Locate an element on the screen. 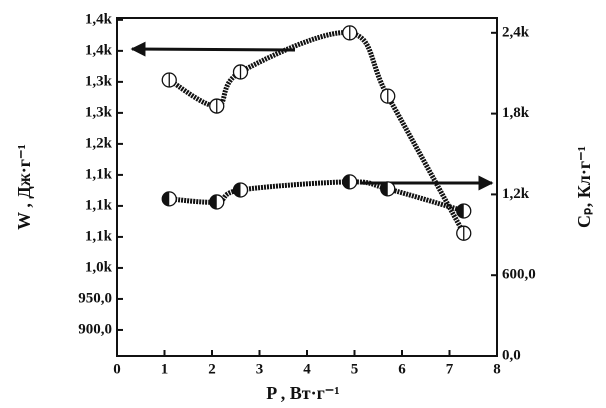 The image size is (606, 408). y-axis-label: W , Дж·г⁻¹ is located at coordinates (24, 187).